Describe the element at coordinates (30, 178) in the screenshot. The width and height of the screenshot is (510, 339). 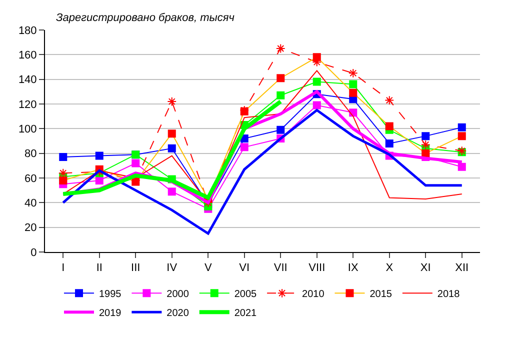
I see `y-tick-label: 60` at that location.